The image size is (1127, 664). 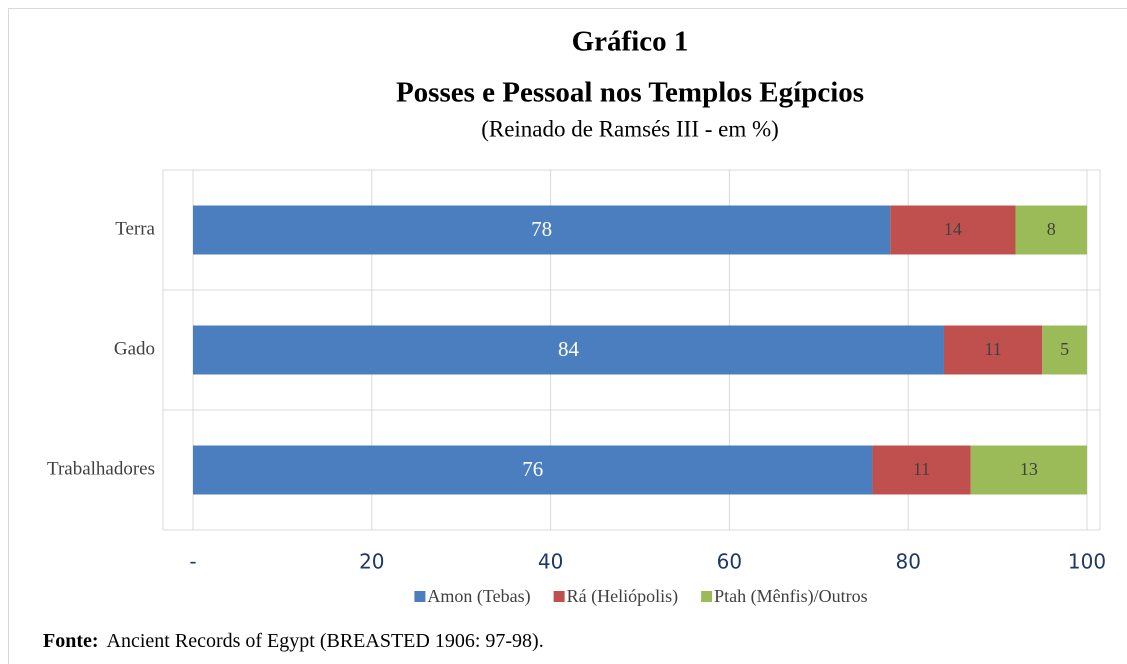 I want to click on chart-title: Gráfico 1, so click(x=630, y=42).